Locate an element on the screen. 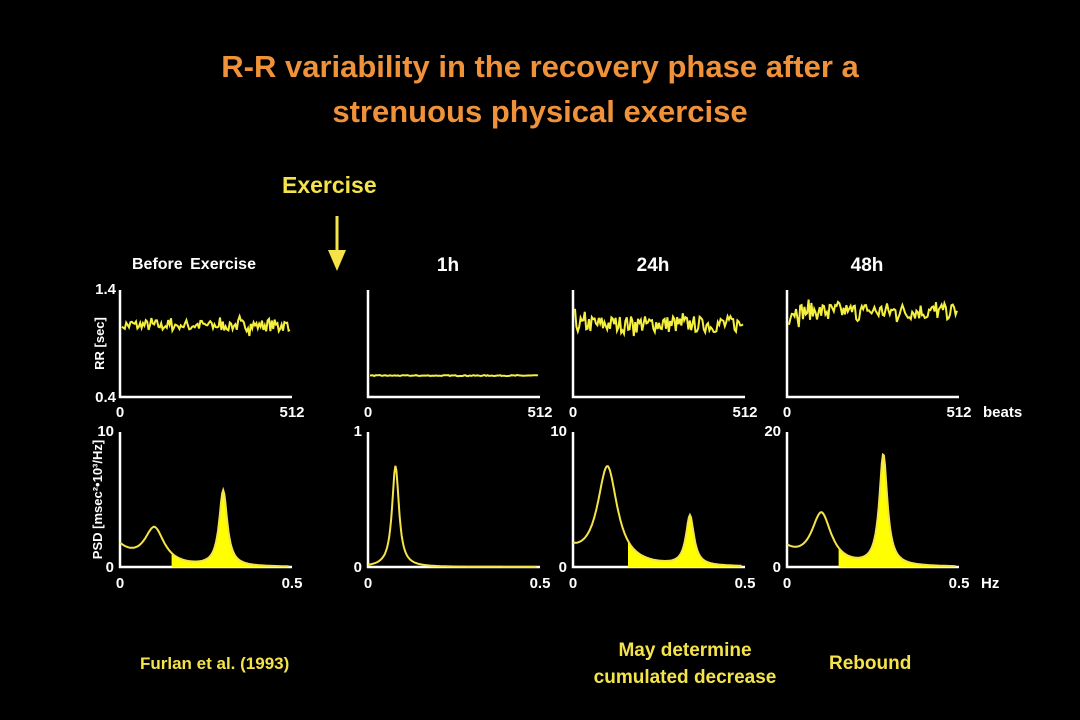 Image resolution: width=1080 pixels, height=720 pixels. citation: Furlan et al. (1993) is located at coordinates (215, 663).